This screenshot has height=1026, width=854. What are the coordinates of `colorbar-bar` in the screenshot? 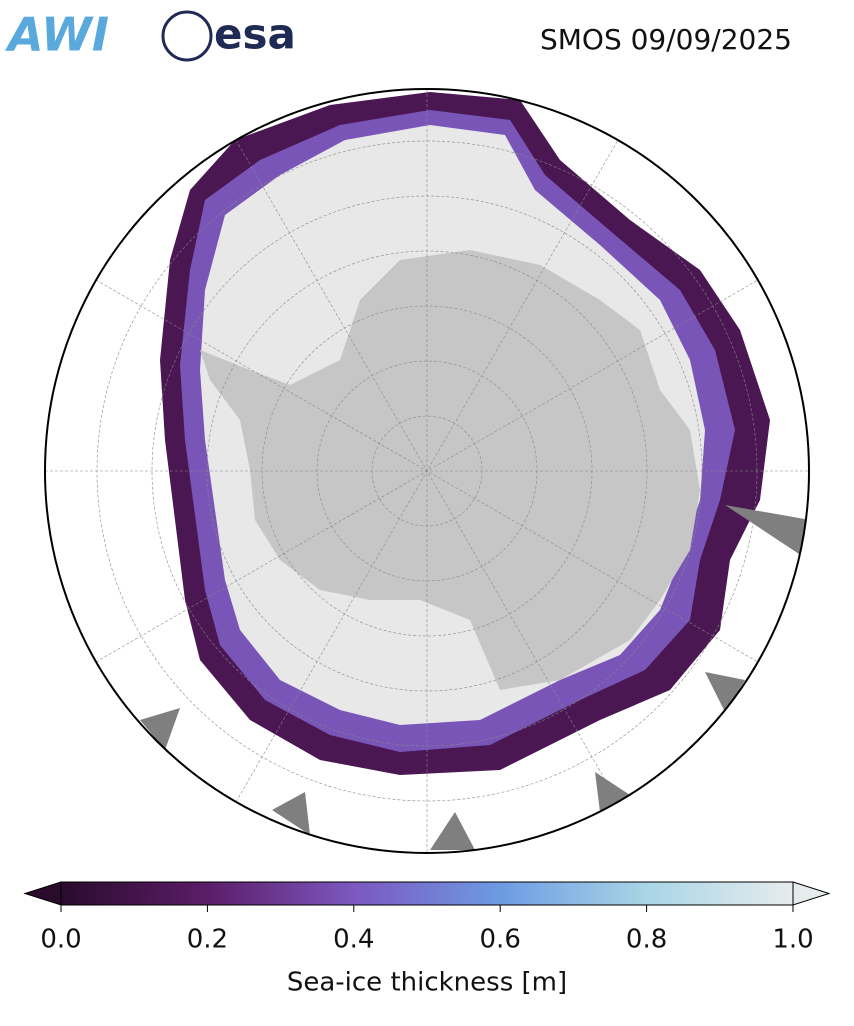 It's located at (427, 893).